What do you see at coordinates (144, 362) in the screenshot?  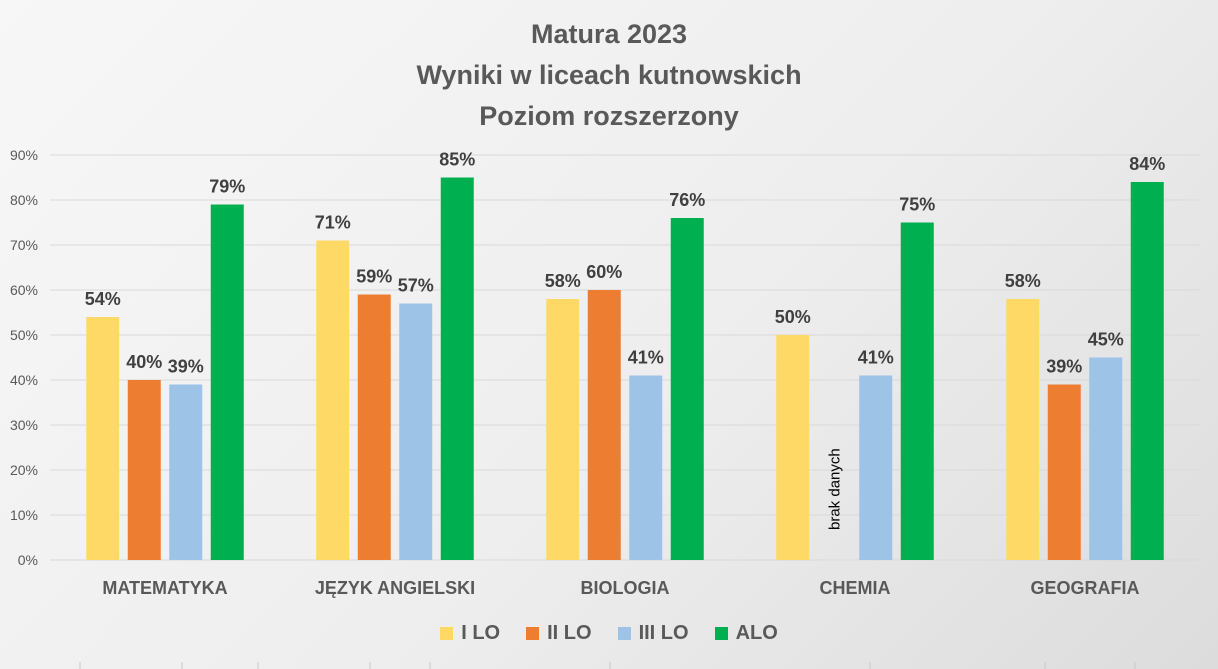 I see `data-label: 40%` at bounding box center [144, 362].